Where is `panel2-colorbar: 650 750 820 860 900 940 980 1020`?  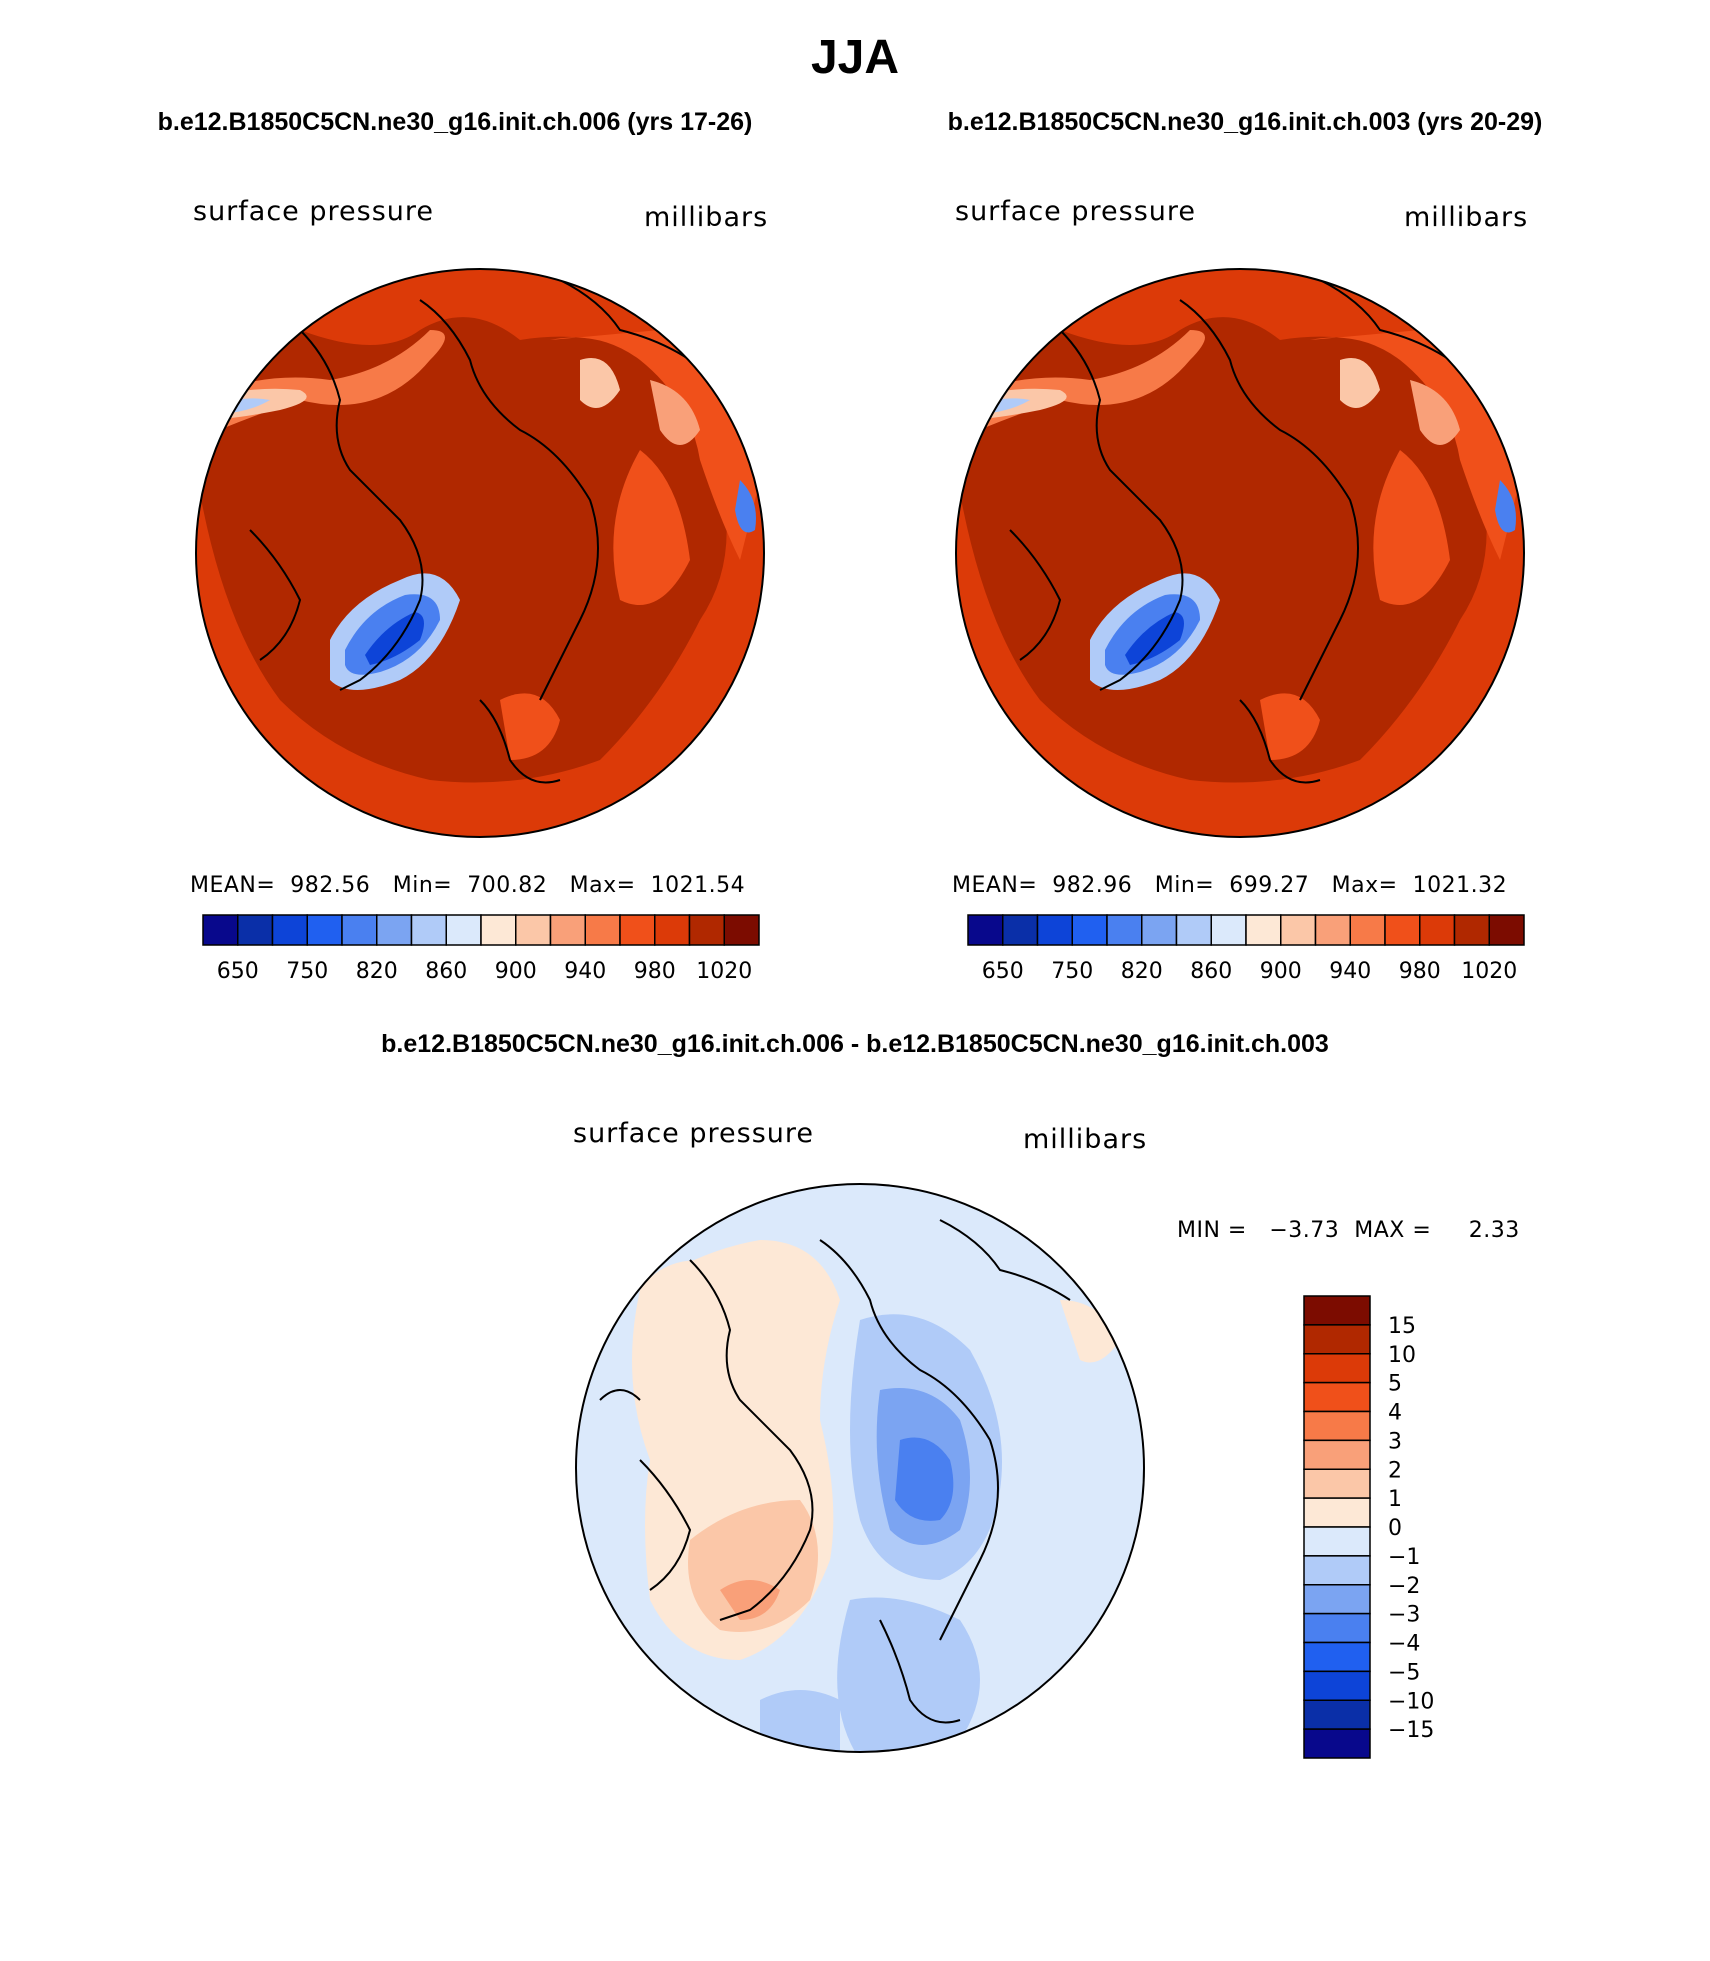
panel2-colorbar: 650 750 820 860 900 940 980 1020 is located at coordinates (1246, 949).